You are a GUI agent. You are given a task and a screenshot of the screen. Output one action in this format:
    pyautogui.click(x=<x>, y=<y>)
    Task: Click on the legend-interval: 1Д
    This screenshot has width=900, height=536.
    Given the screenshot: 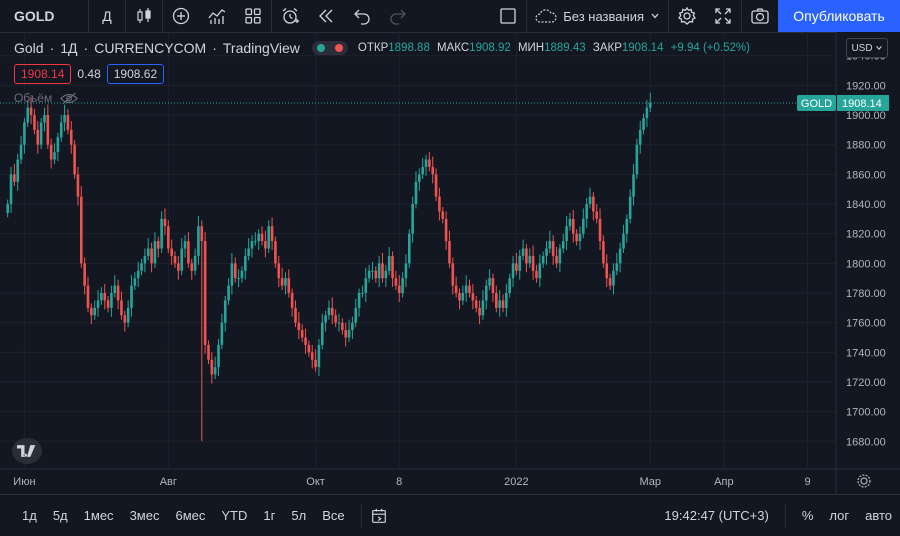 What is the action you would take?
    pyautogui.click(x=69, y=48)
    